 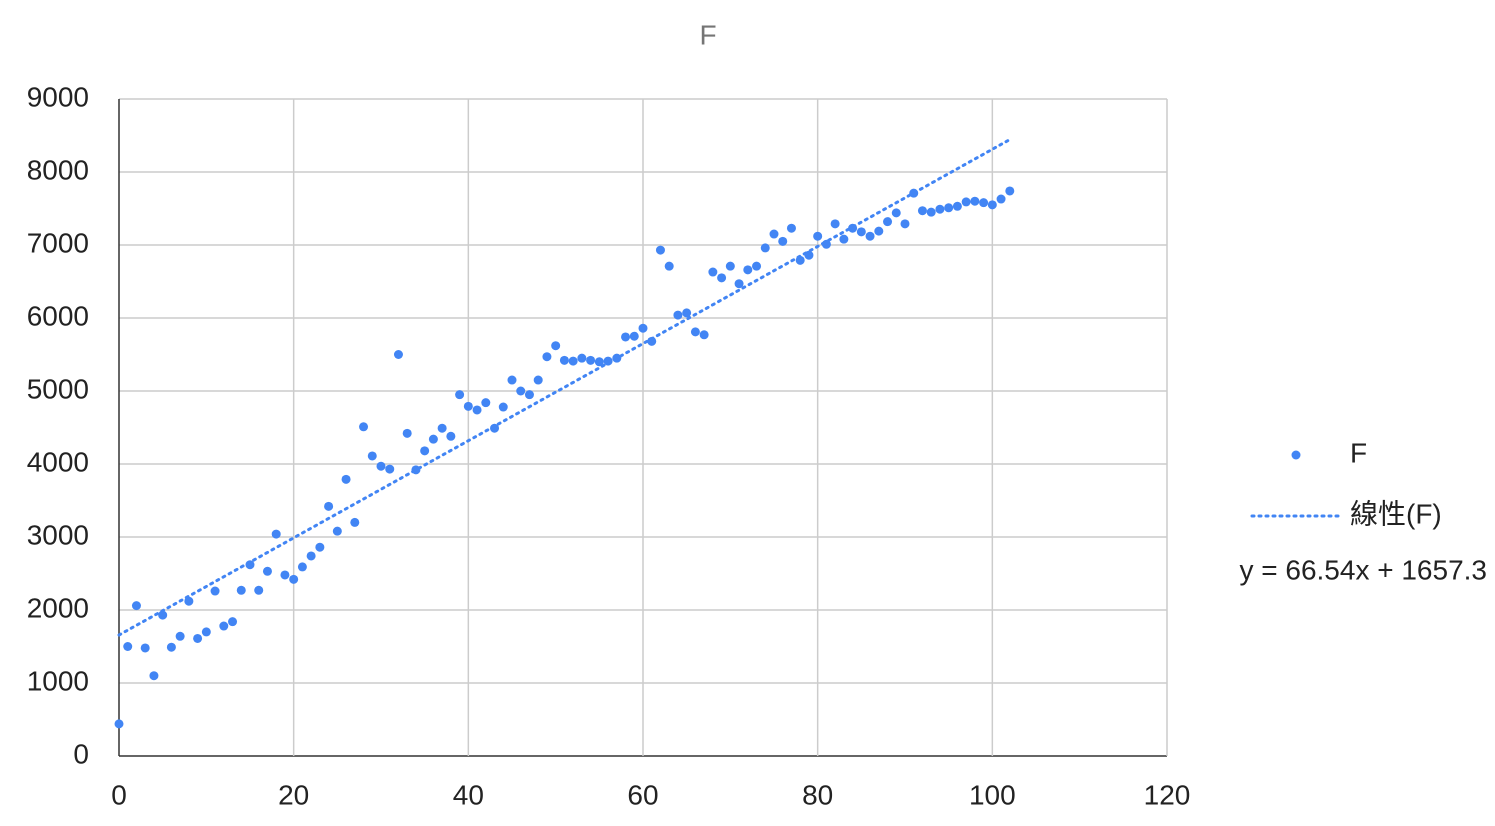 What do you see at coordinates (293, 794) in the screenshot?
I see `x-tick-label: 20` at bounding box center [293, 794].